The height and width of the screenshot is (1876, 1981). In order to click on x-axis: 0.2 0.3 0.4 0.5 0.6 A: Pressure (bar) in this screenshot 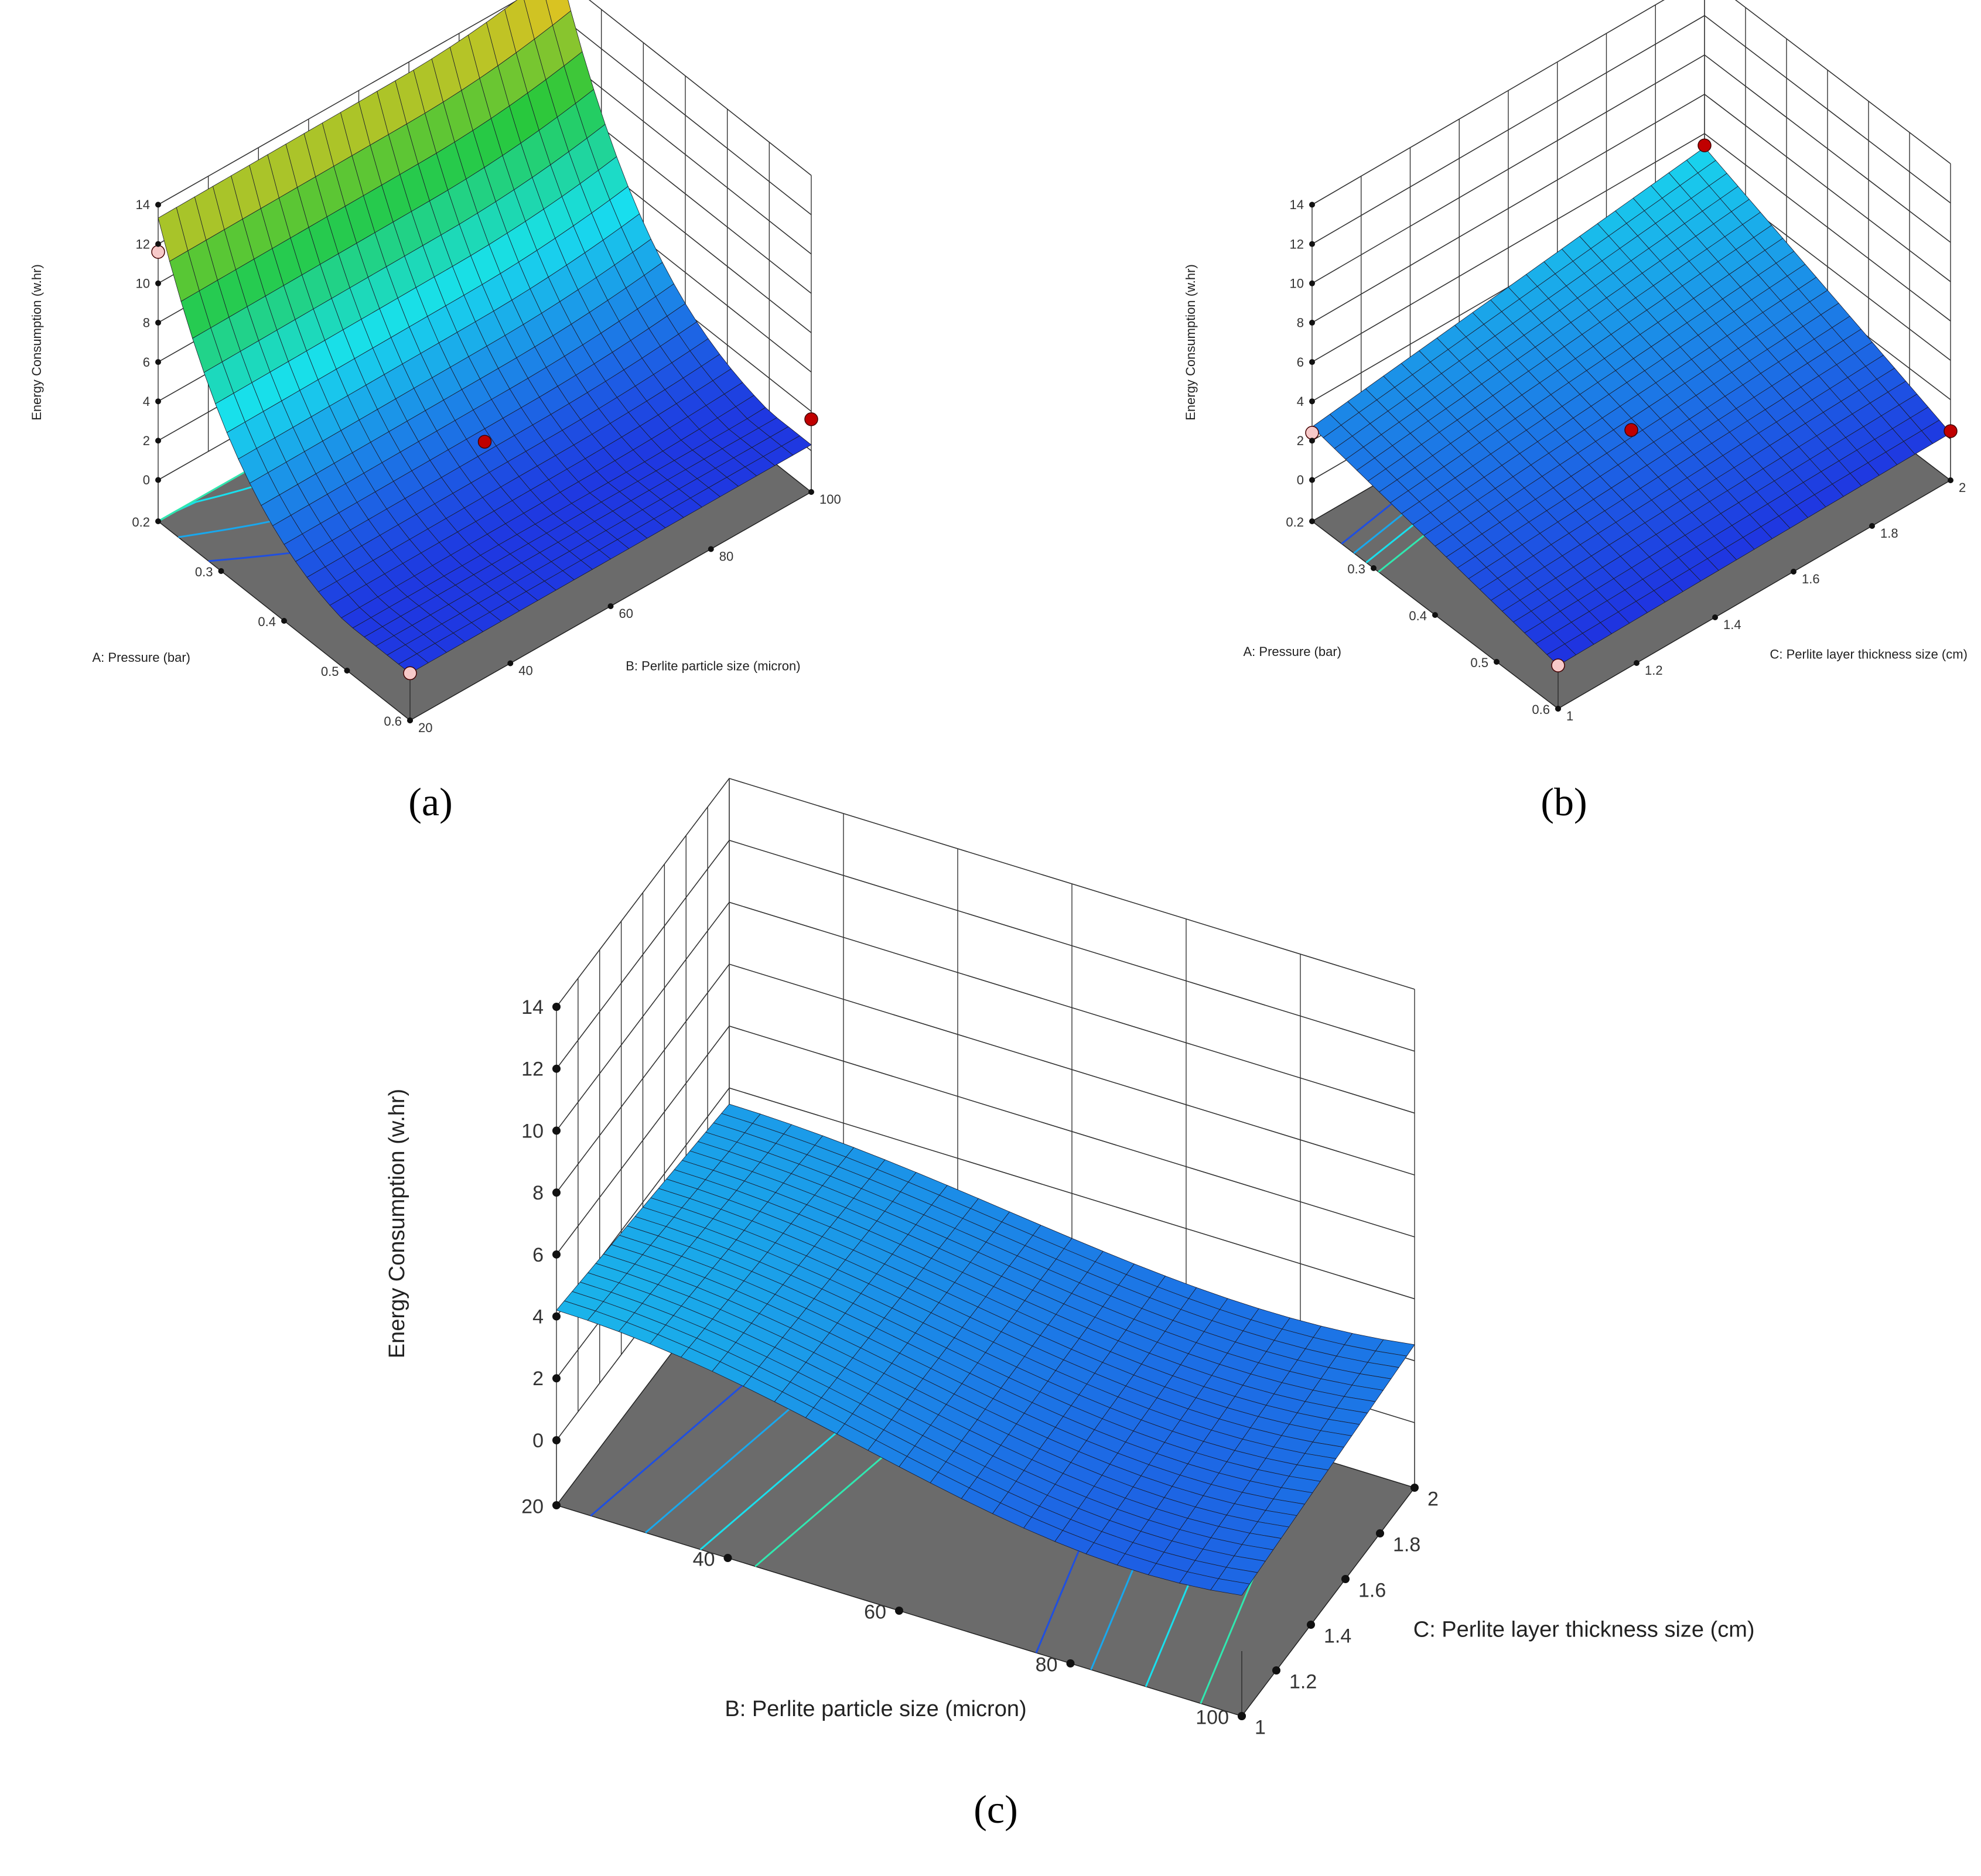, I will do `click(1403, 616)`.